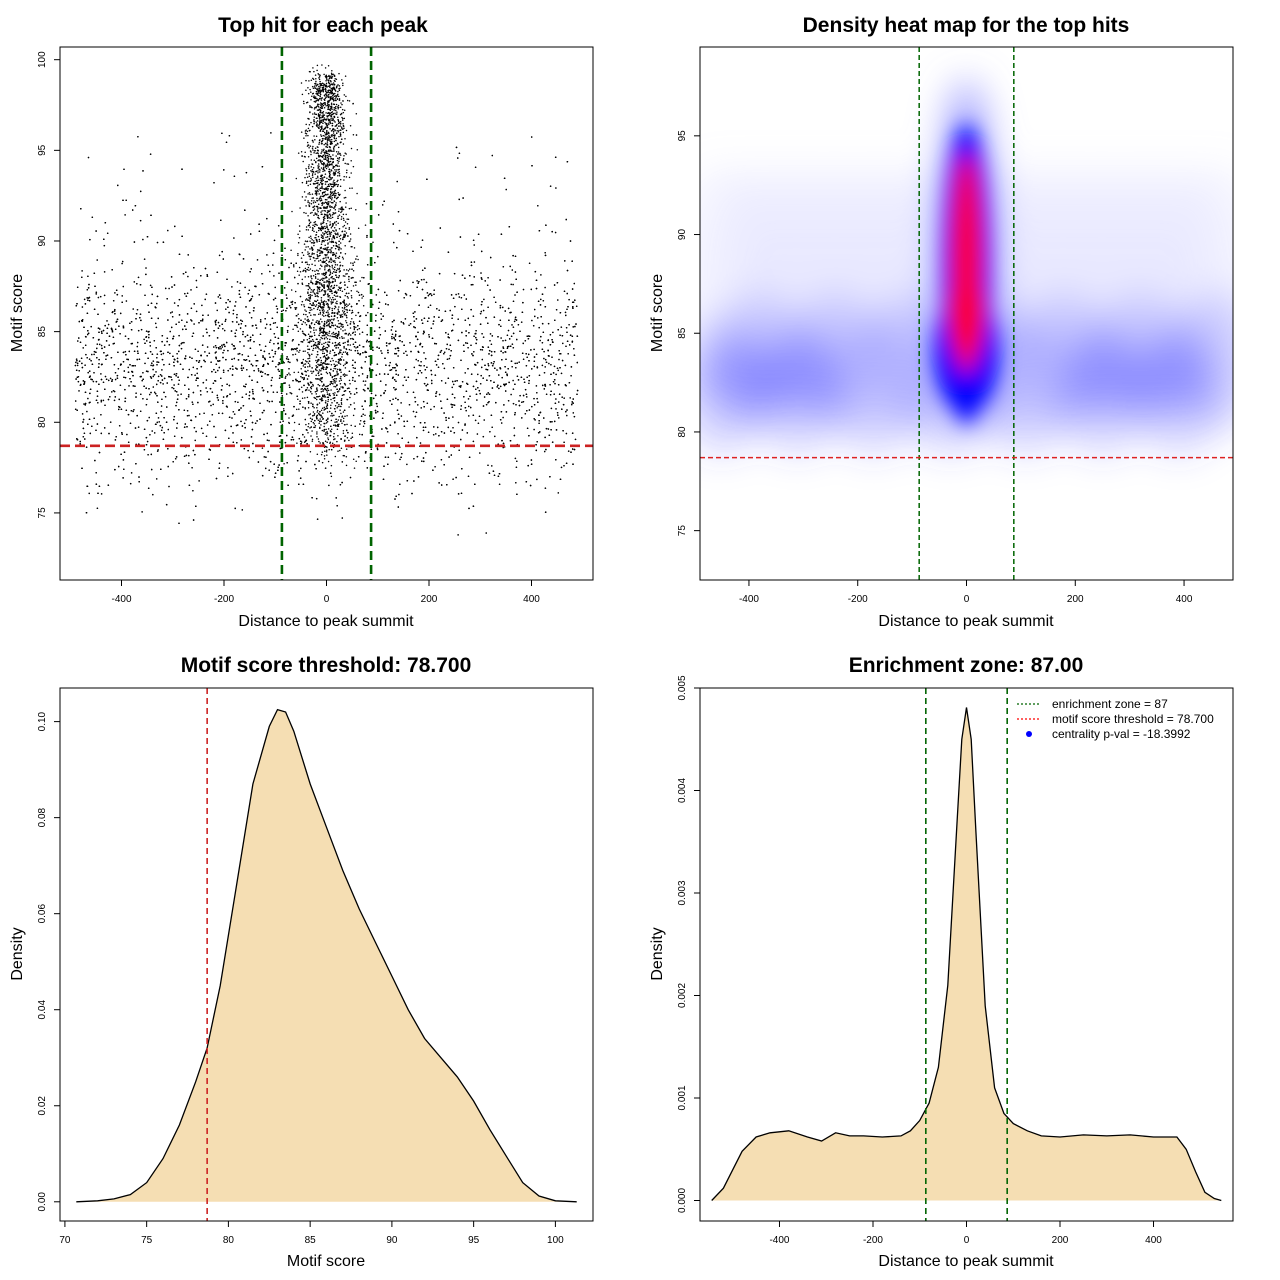 The image size is (1280, 1280). What do you see at coordinates (326, 300) in the screenshot?
I see `scatter-points` at bounding box center [326, 300].